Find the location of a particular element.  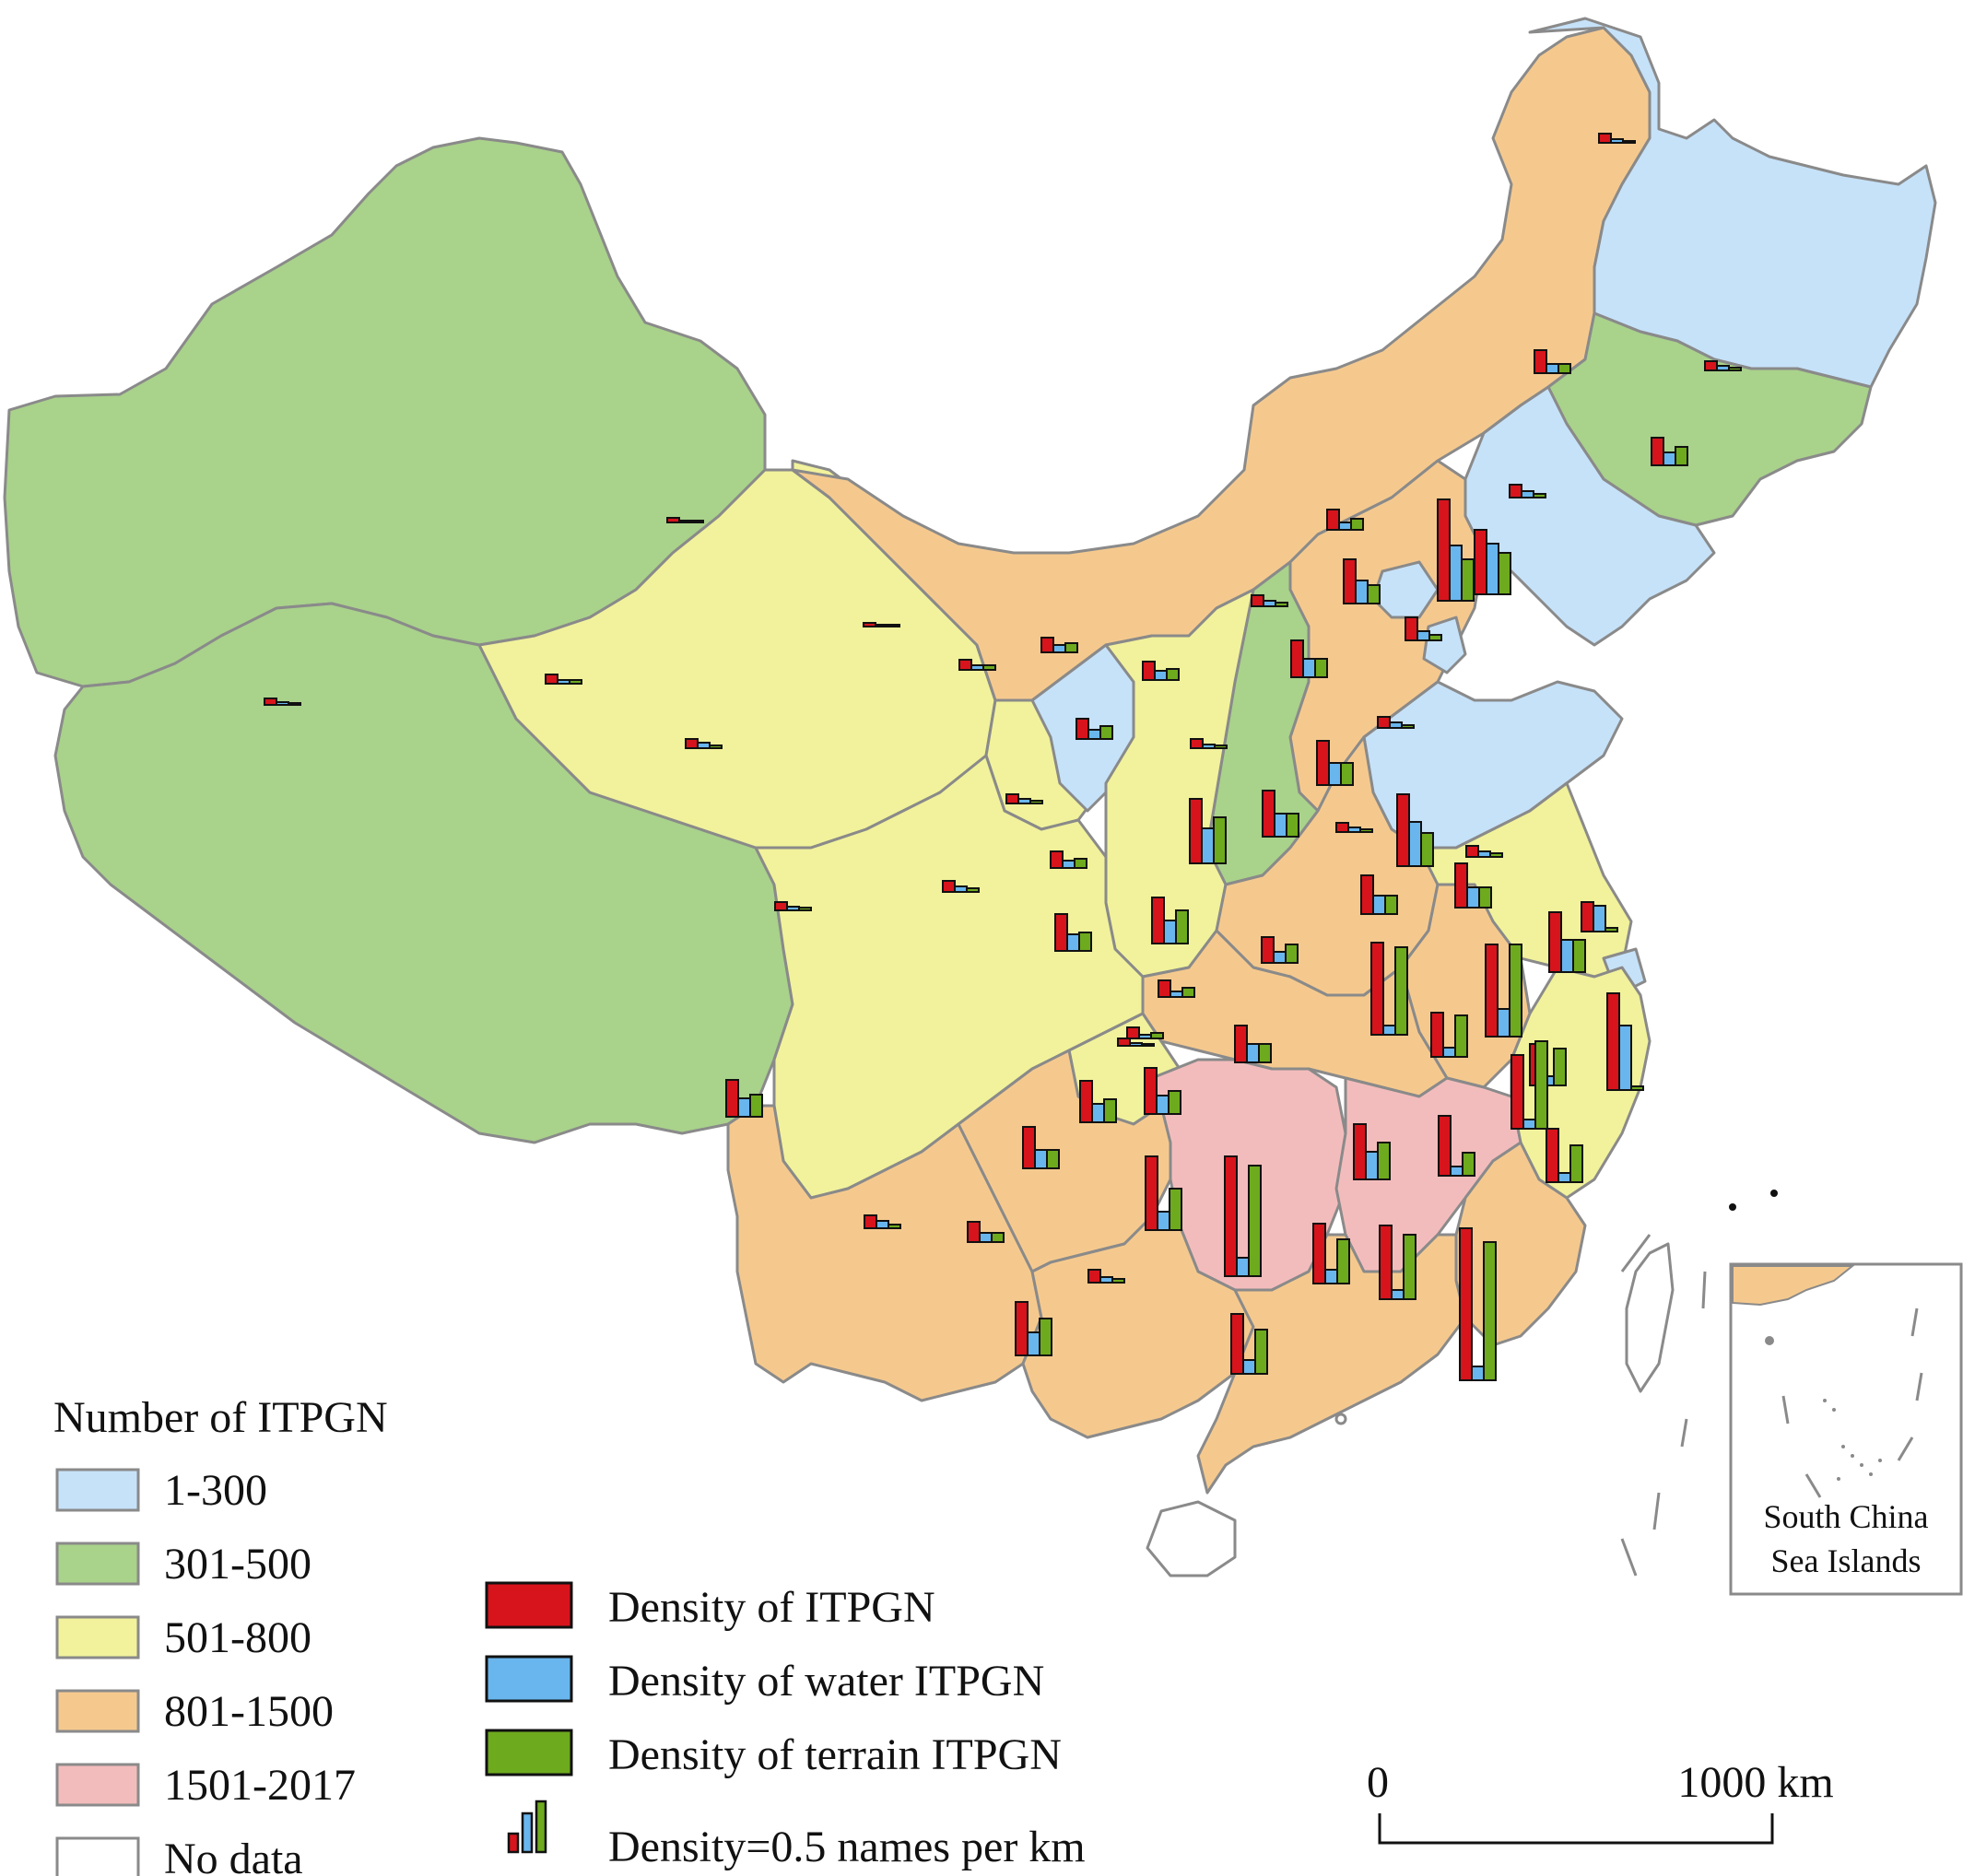

maritime-boundaries is located at coordinates (1663, 1405).